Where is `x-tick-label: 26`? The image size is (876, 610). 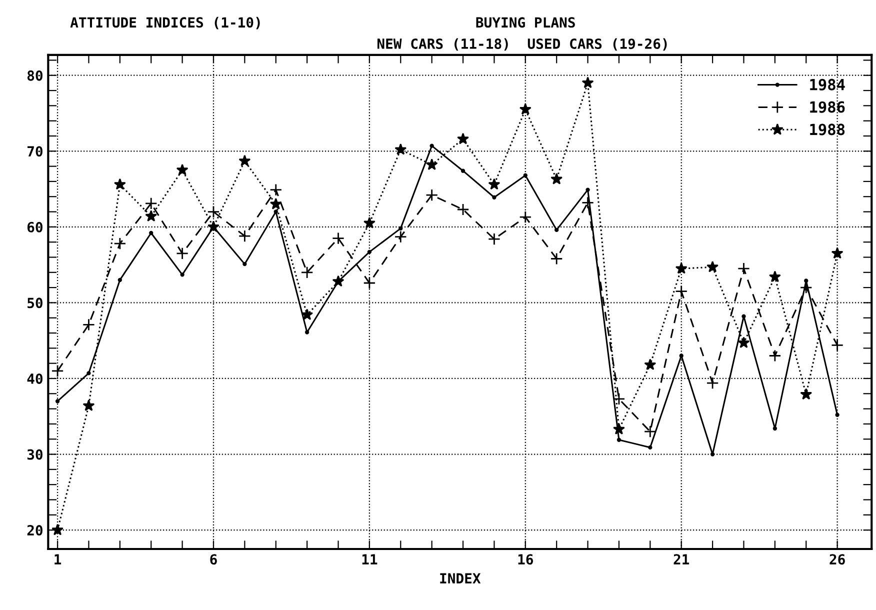
x-tick-label: 26 is located at coordinates (837, 559).